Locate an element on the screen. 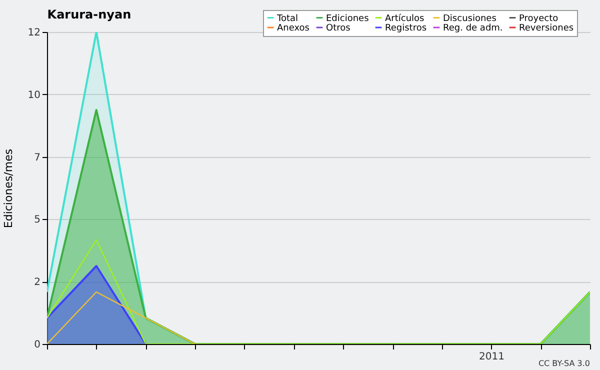  y-tick-label: 12 is located at coordinates (34, 33).